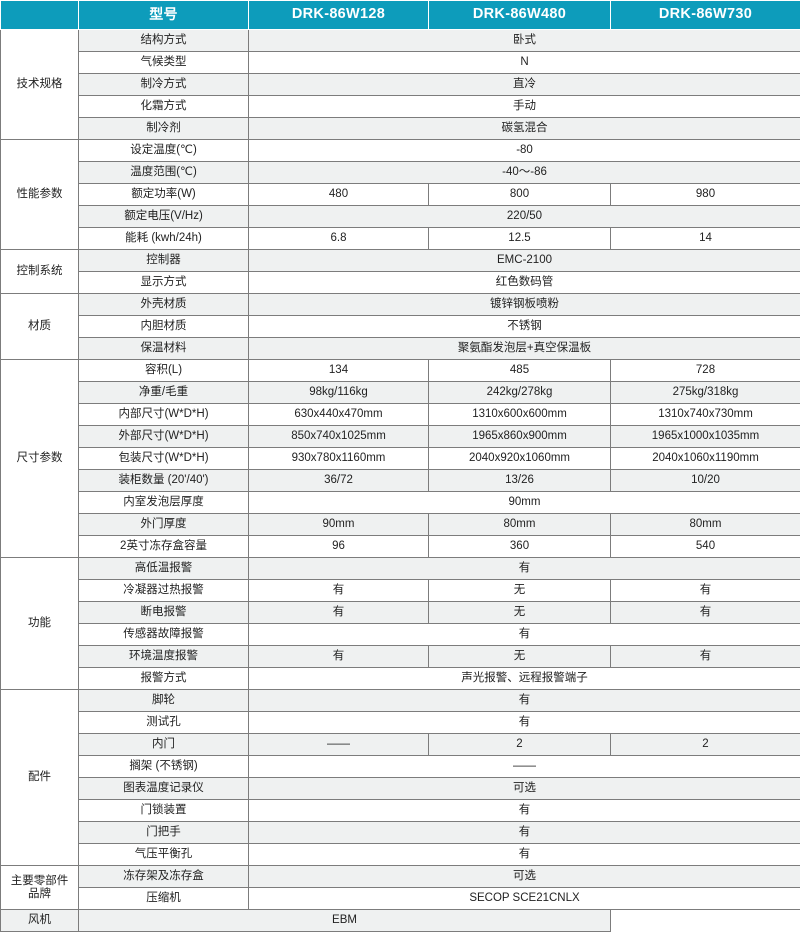 Image resolution: width=800 pixels, height=932 pixels. I want to click on table-row: 搁架 (不锈钢)——, so click(400, 767).